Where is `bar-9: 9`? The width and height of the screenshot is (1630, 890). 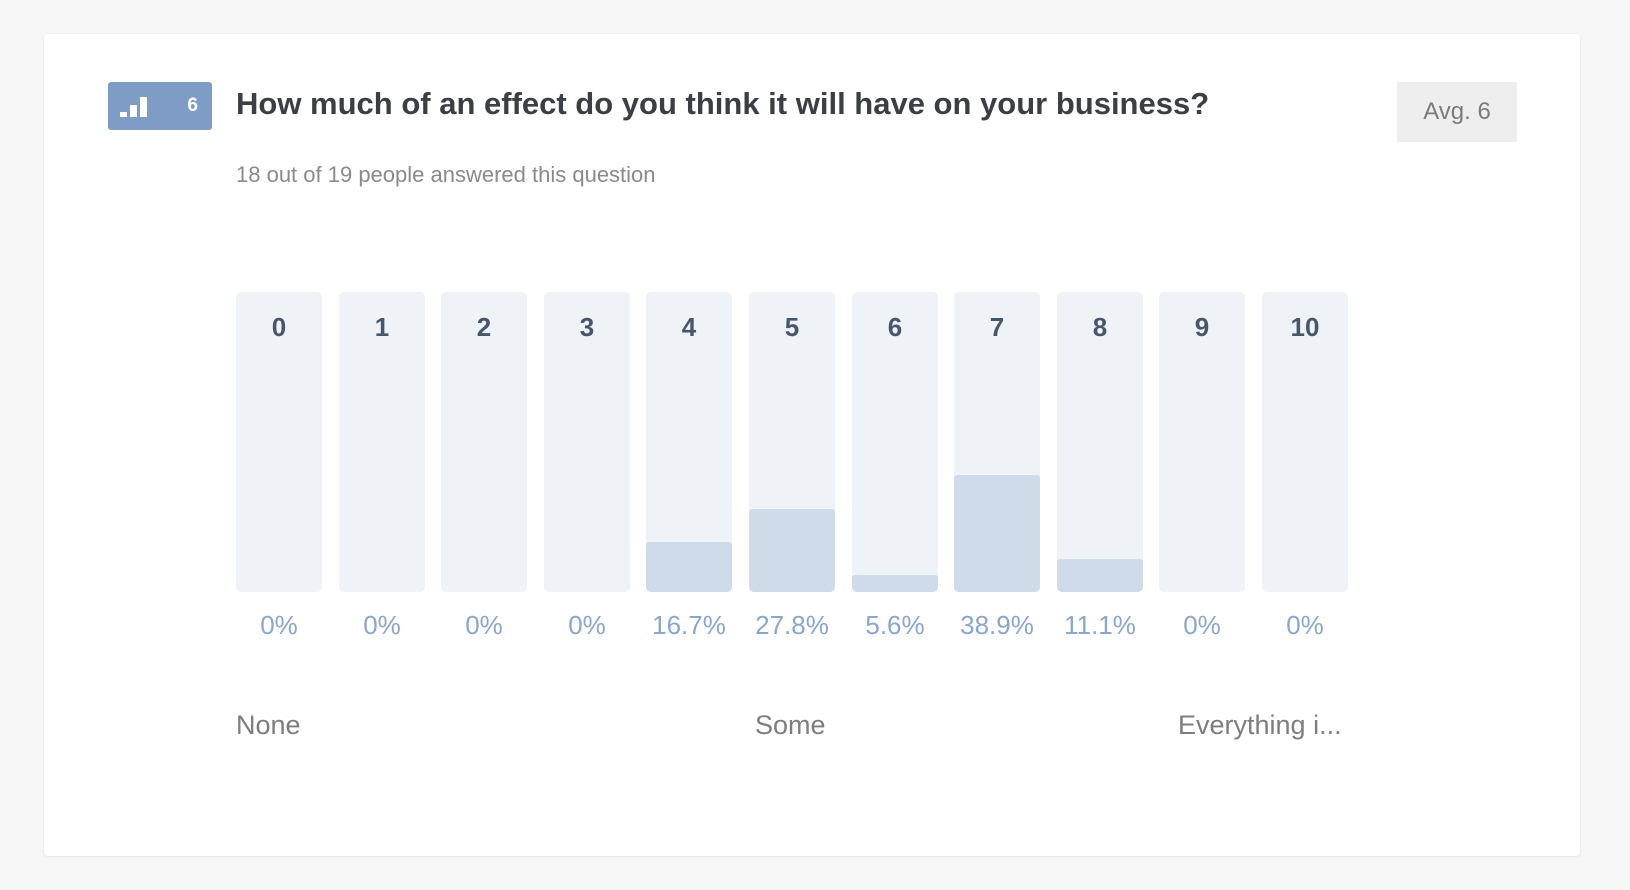 bar-9: 9 is located at coordinates (1202, 442).